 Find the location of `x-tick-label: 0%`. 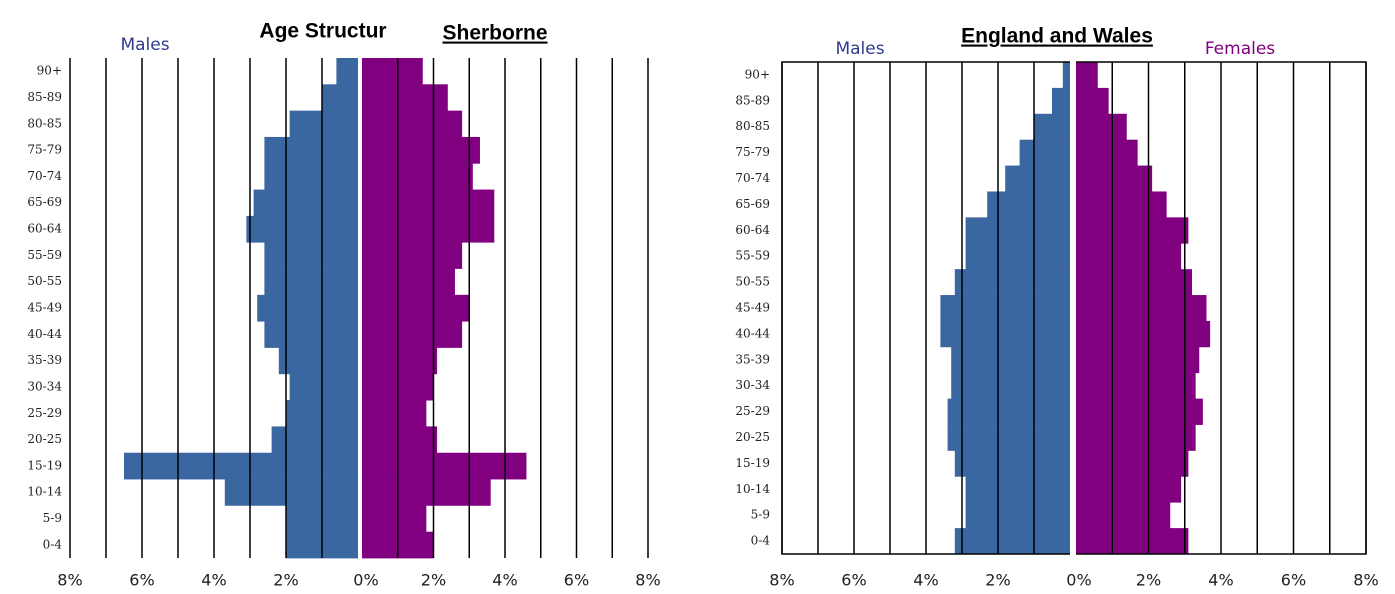

x-tick-label: 0% is located at coordinates (365, 580).